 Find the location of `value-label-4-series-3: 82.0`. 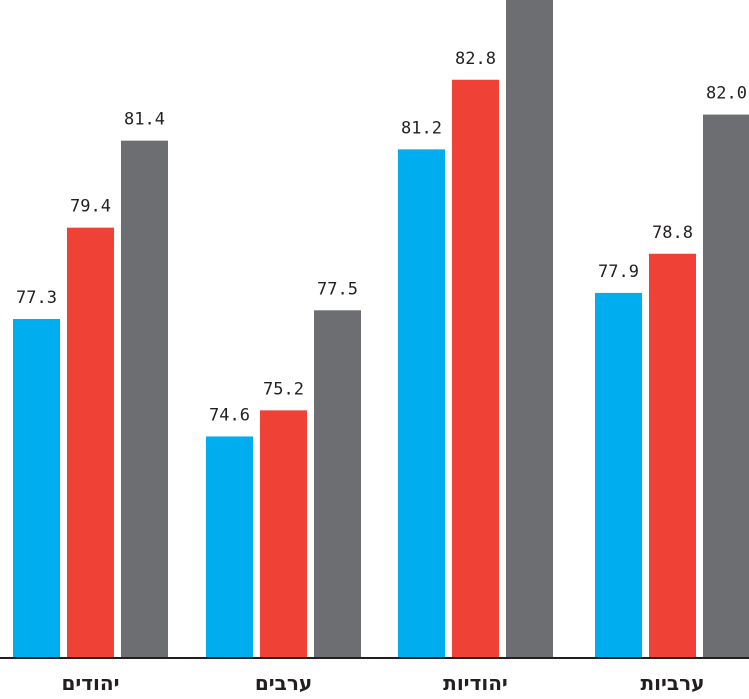

value-label-4-series-3: 82.0 is located at coordinates (726, 94).